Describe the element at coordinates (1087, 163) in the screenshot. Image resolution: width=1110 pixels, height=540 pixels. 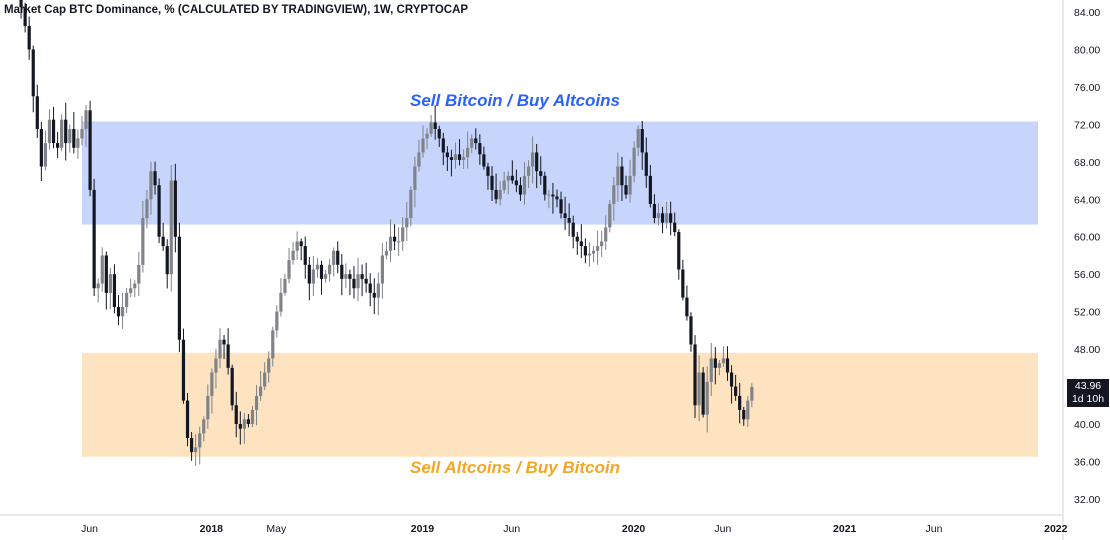
I see `price-tick-label: 68.00` at that location.